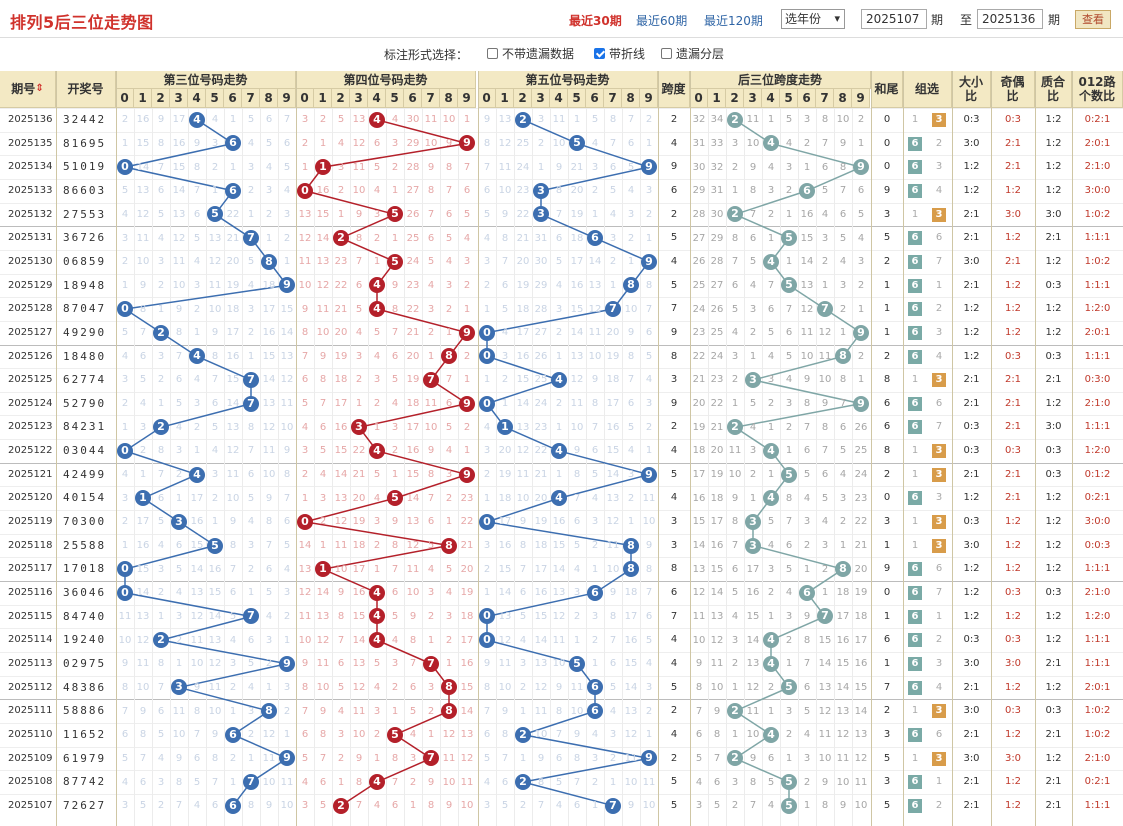 Image resolution: width=1123 pixels, height=826 pixels. What do you see at coordinates (395, 380) in the screenshot?
I see `miss-count: 5` at bounding box center [395, 380].